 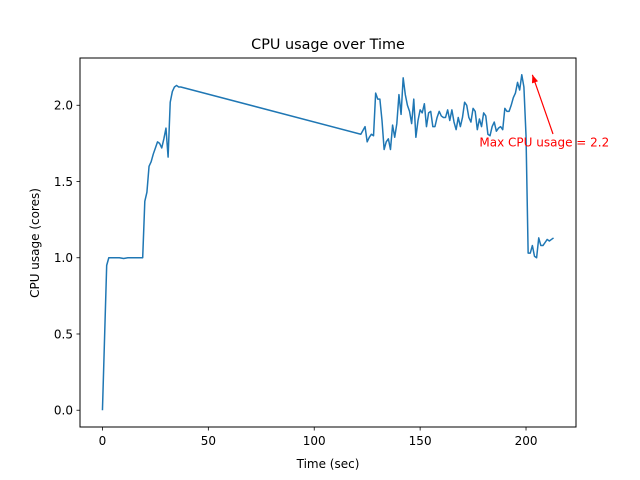 I want to click on max-annotation: Max CPU usage = 2.2, so click(x=544, y=111).